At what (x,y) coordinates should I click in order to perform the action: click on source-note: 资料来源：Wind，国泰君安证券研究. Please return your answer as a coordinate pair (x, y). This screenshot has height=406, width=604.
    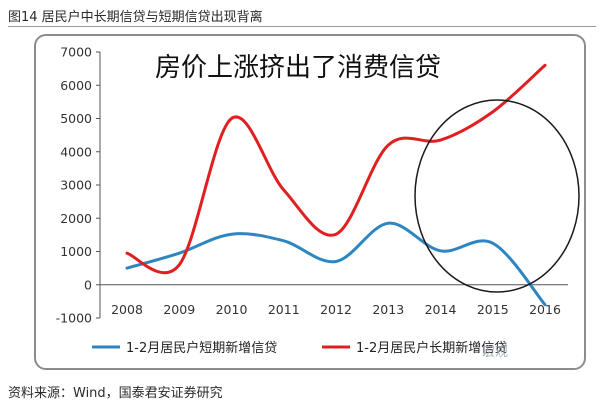
    Looking at the image, I should click on (115, 393).